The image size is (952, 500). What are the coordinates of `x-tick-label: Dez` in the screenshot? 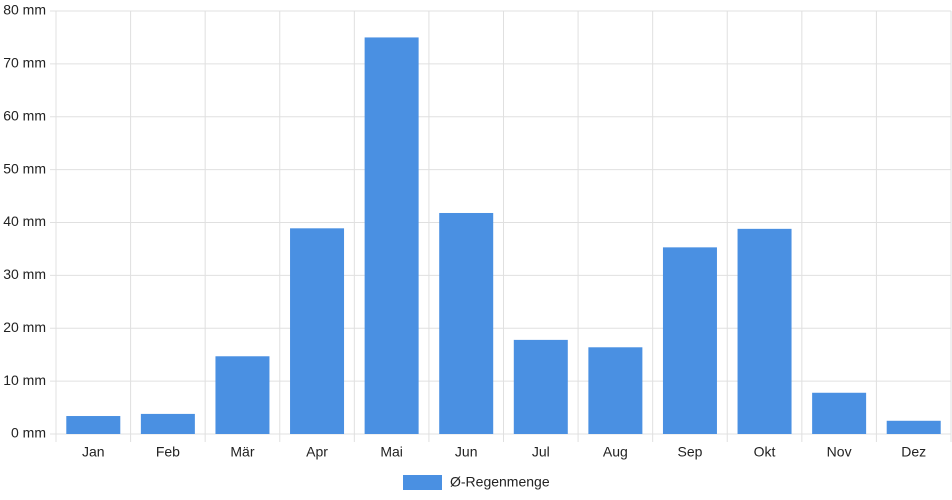 It's located at (913, 452).